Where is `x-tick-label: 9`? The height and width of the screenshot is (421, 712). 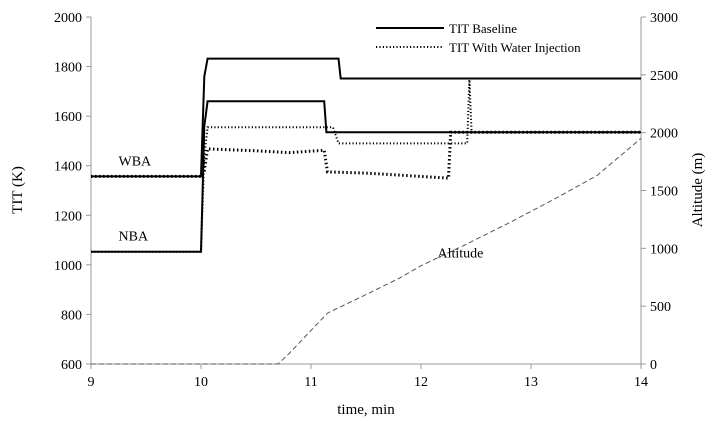
x-tick-label: 9 is located at coordinates (91, 382).